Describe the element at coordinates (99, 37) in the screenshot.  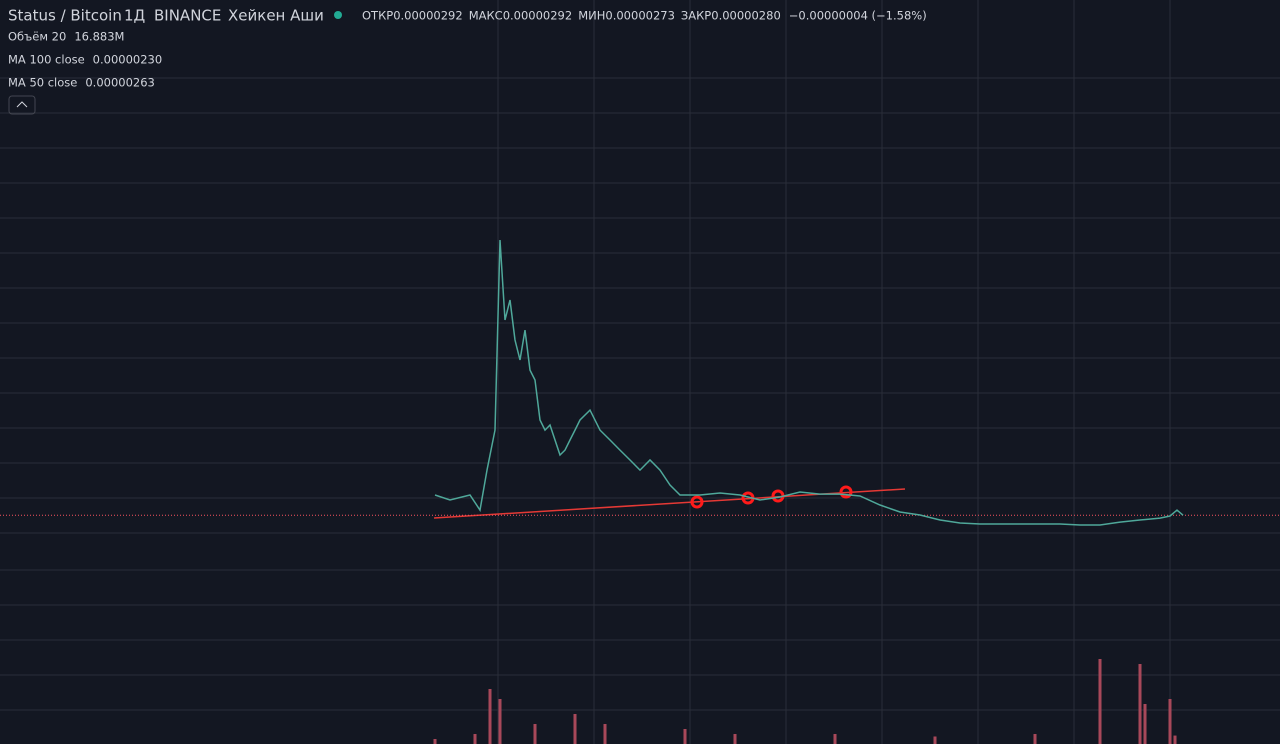
I see `indicator-value: 16.883M` at that location.